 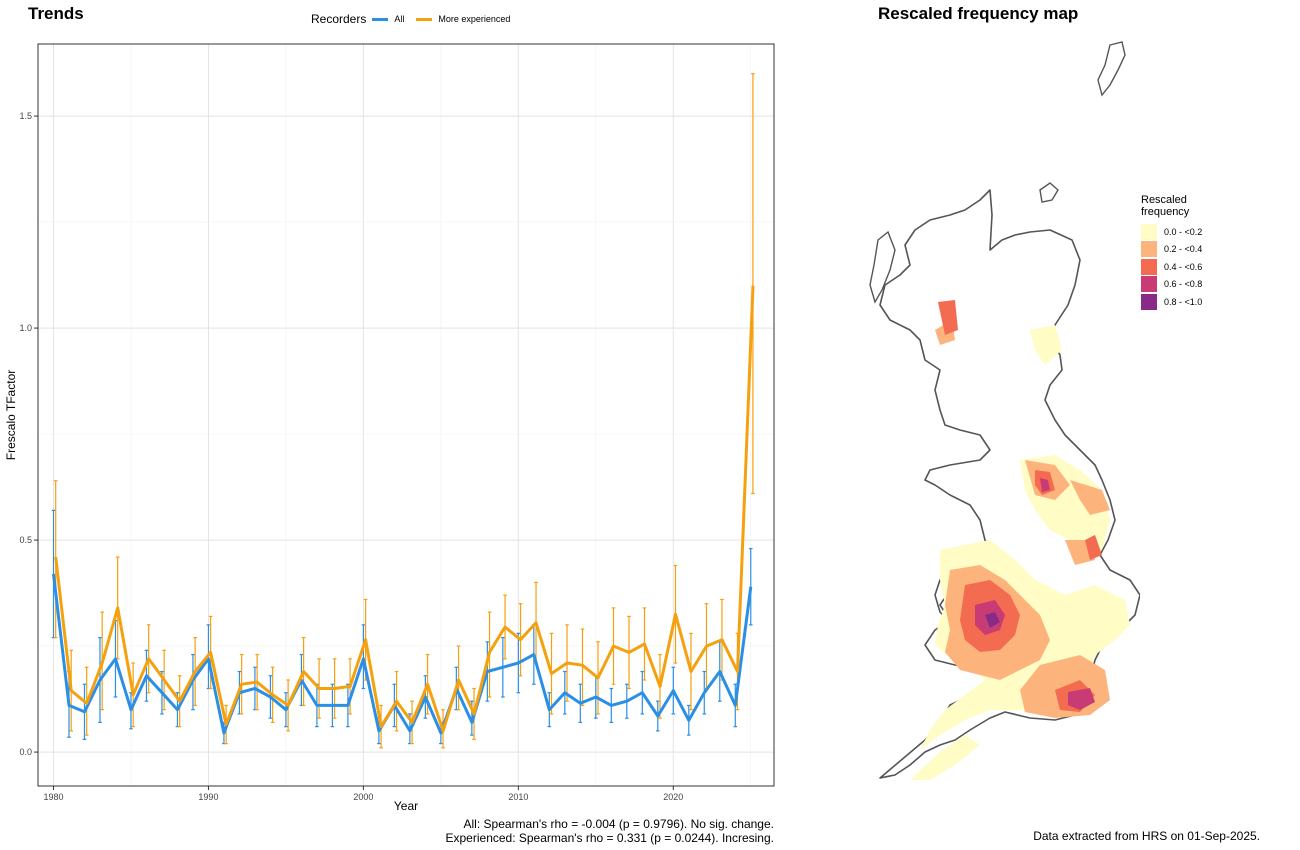 I want to click on map-legend-item: 0.0 - <0.2, so click(x=1171, y=232).